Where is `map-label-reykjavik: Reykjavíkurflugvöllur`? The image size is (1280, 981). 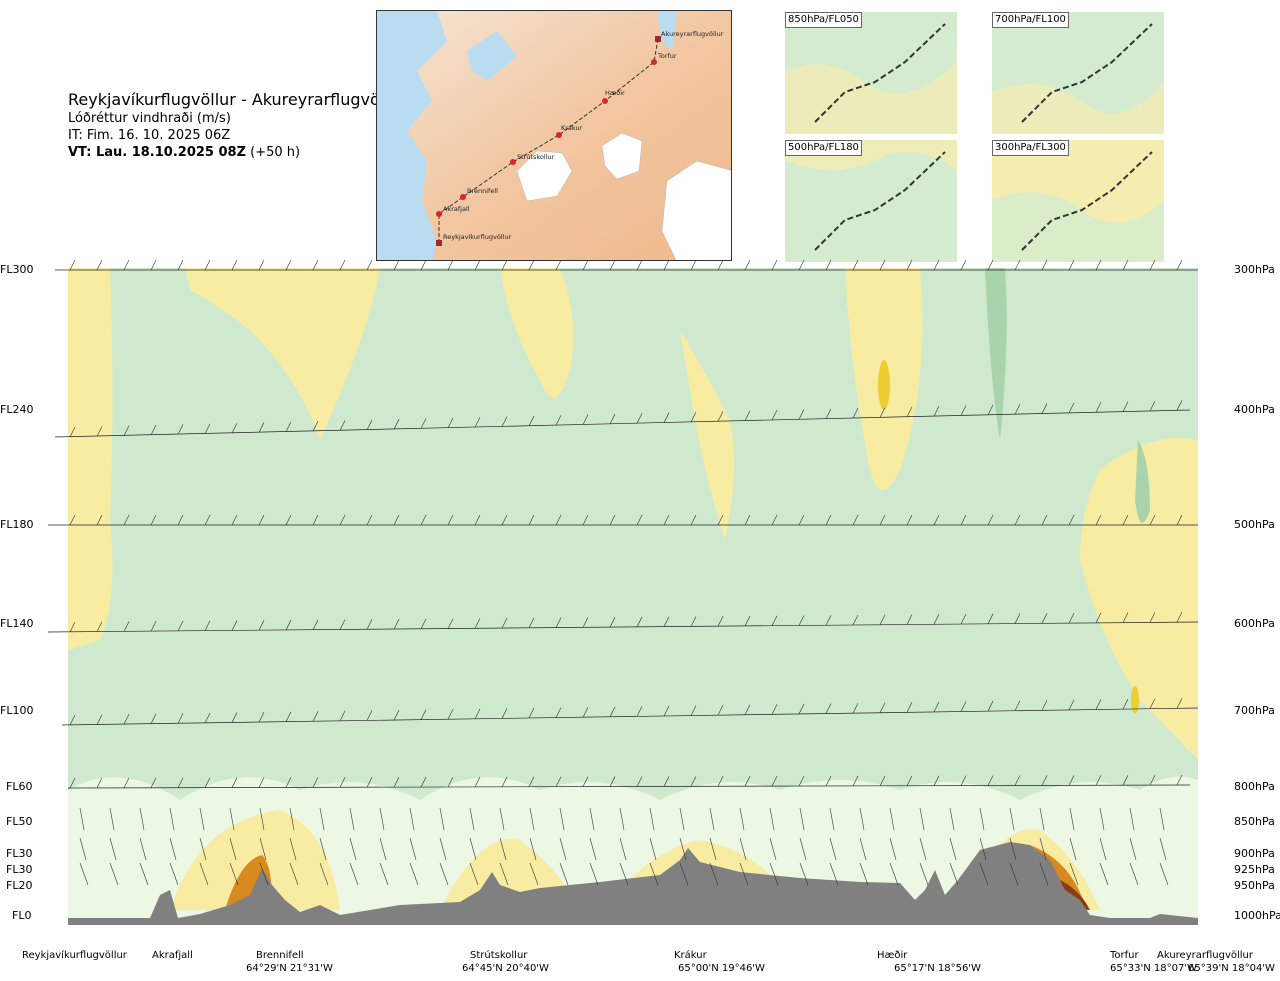 map-label-reykjavik: Reykjavíkurflugvöllur is located at coordinates (477, 237).